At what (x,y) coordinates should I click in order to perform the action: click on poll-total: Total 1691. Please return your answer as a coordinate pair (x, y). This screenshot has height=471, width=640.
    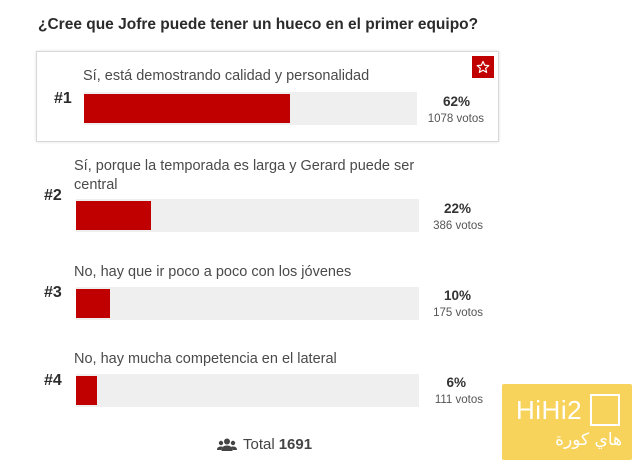
    Looking at the image, I should click on (264, 444).